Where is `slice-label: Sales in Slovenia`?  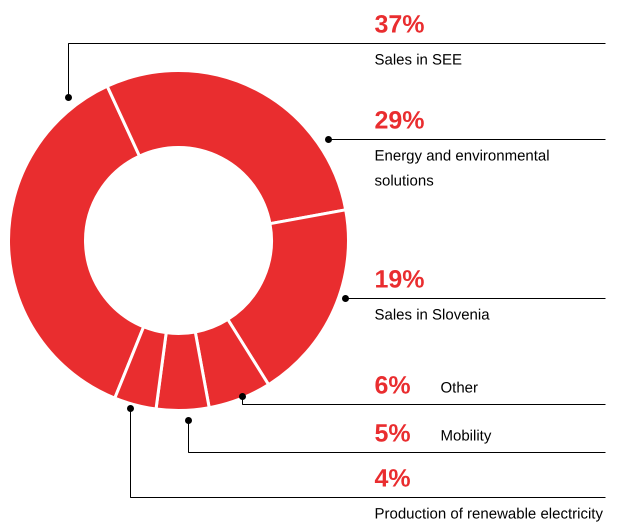
slice-label: Sales in Slovenia is located at coordinates (432, 315).